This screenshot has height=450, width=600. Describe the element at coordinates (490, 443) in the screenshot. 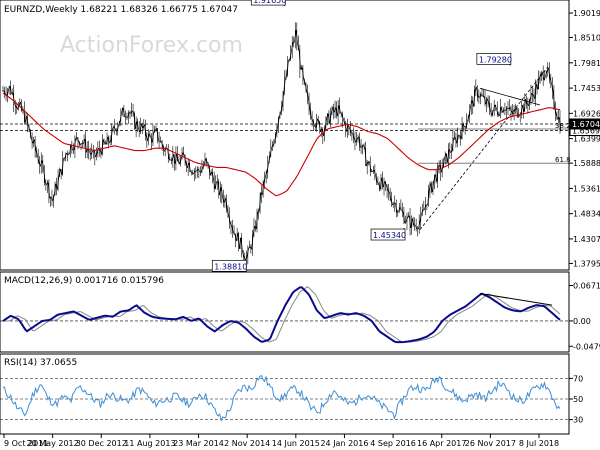

I see `x-tick-label: 26 Nov 2017` at that location.